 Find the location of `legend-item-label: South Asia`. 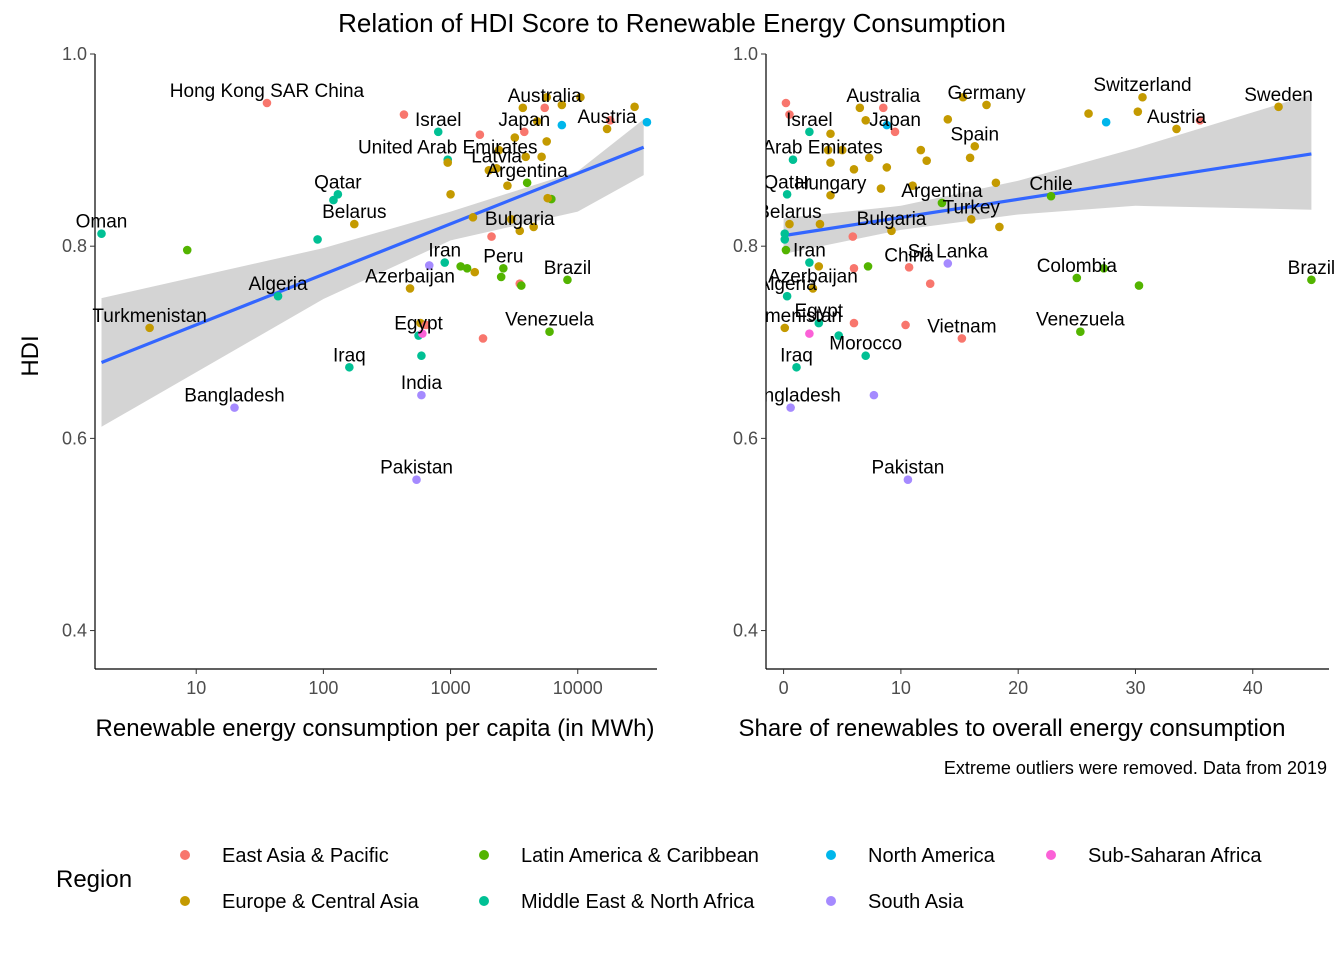

legend-item-label: South Asia is located at coordinates (916, 902).